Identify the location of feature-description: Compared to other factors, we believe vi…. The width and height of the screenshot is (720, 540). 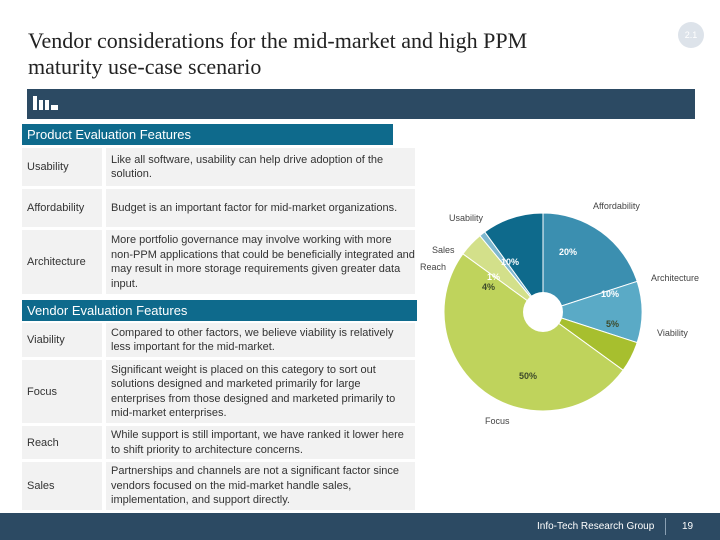
(260, 340).